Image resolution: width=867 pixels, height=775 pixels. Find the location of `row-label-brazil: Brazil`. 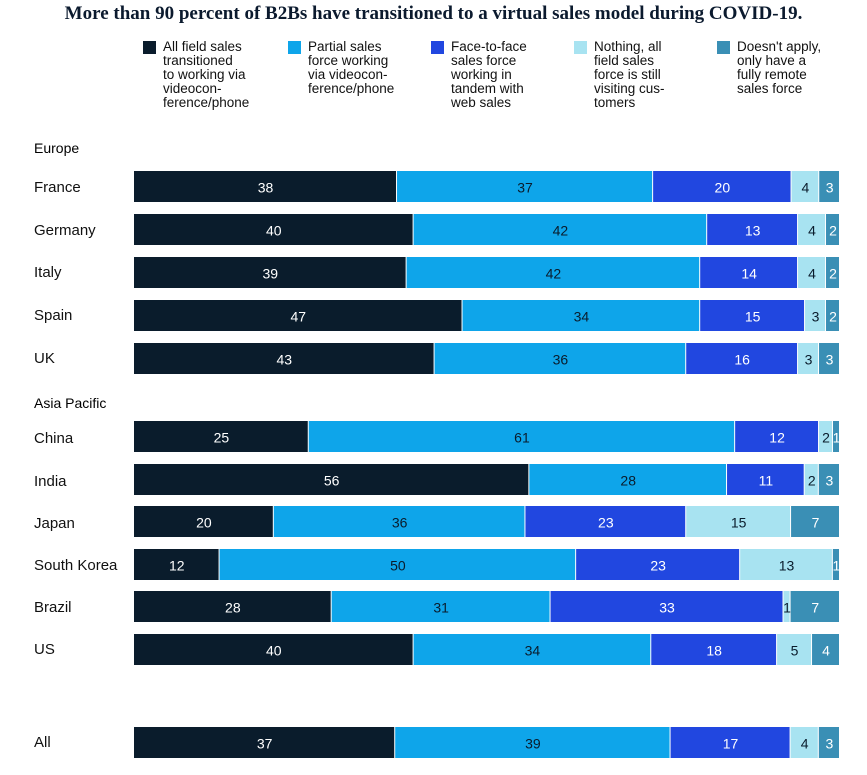

row-label-brazil: Brazil is located at coordinates (53, 607).